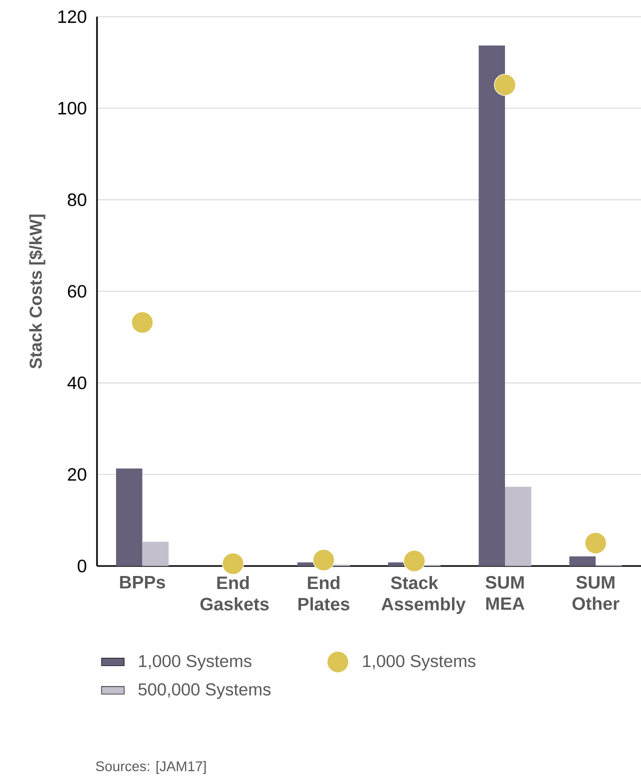  What do you see at coordinates (72, 108) in the screenshot?
I see `y-tick-label: 100` at bounding box center [72, 108].